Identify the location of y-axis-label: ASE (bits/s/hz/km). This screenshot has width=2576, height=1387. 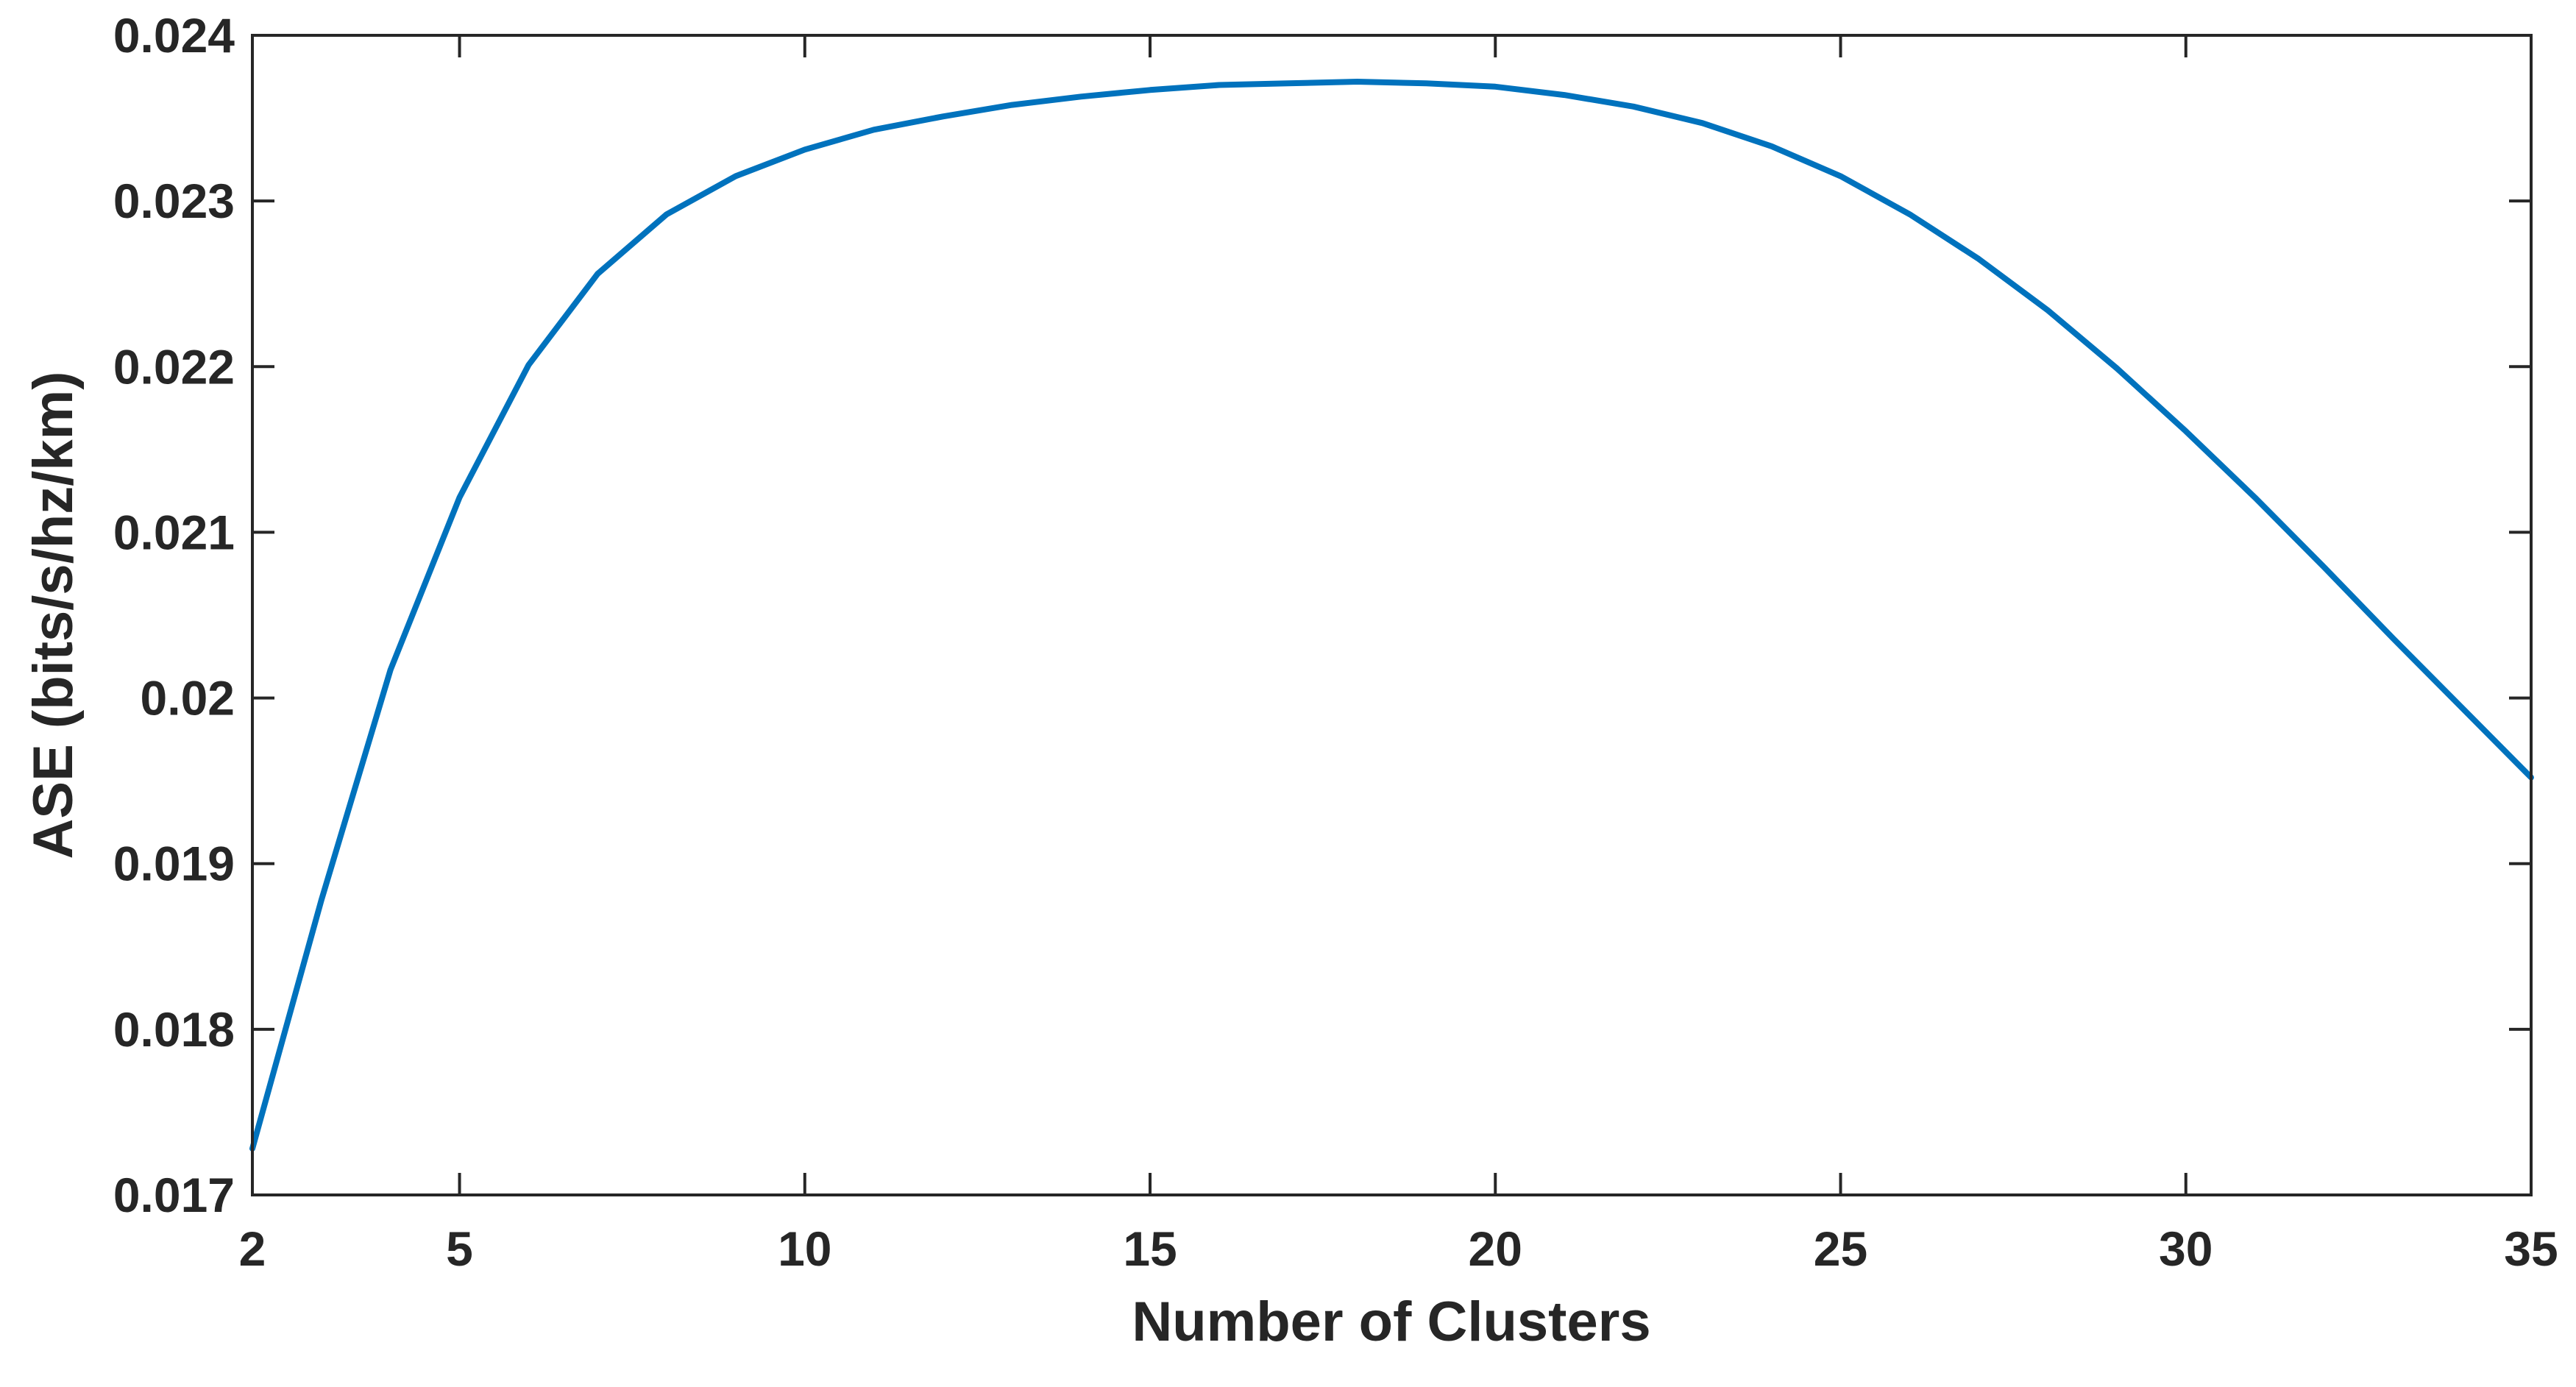
(53, 615).